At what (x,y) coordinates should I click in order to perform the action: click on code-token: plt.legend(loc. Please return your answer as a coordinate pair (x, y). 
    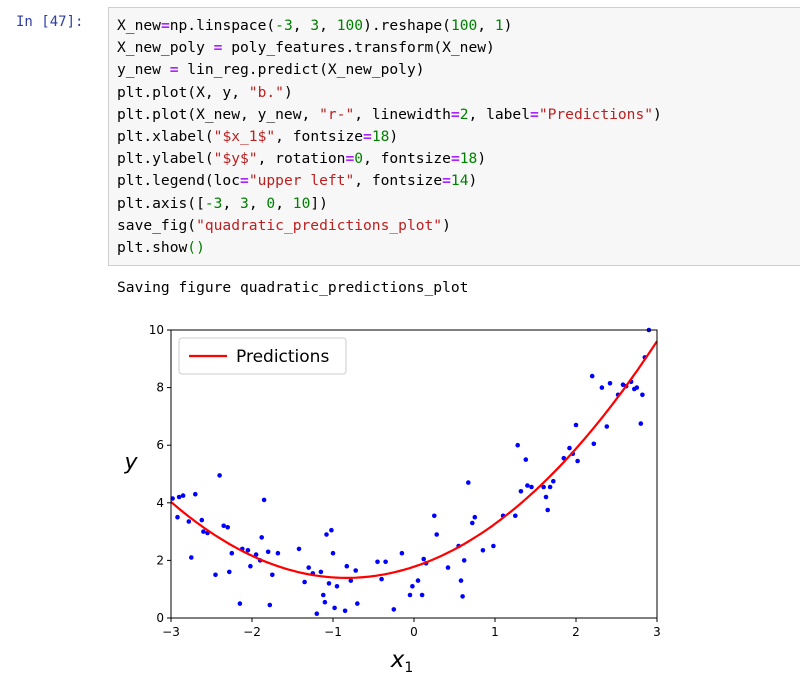
    Looking at the image, I should click on (179, 181).